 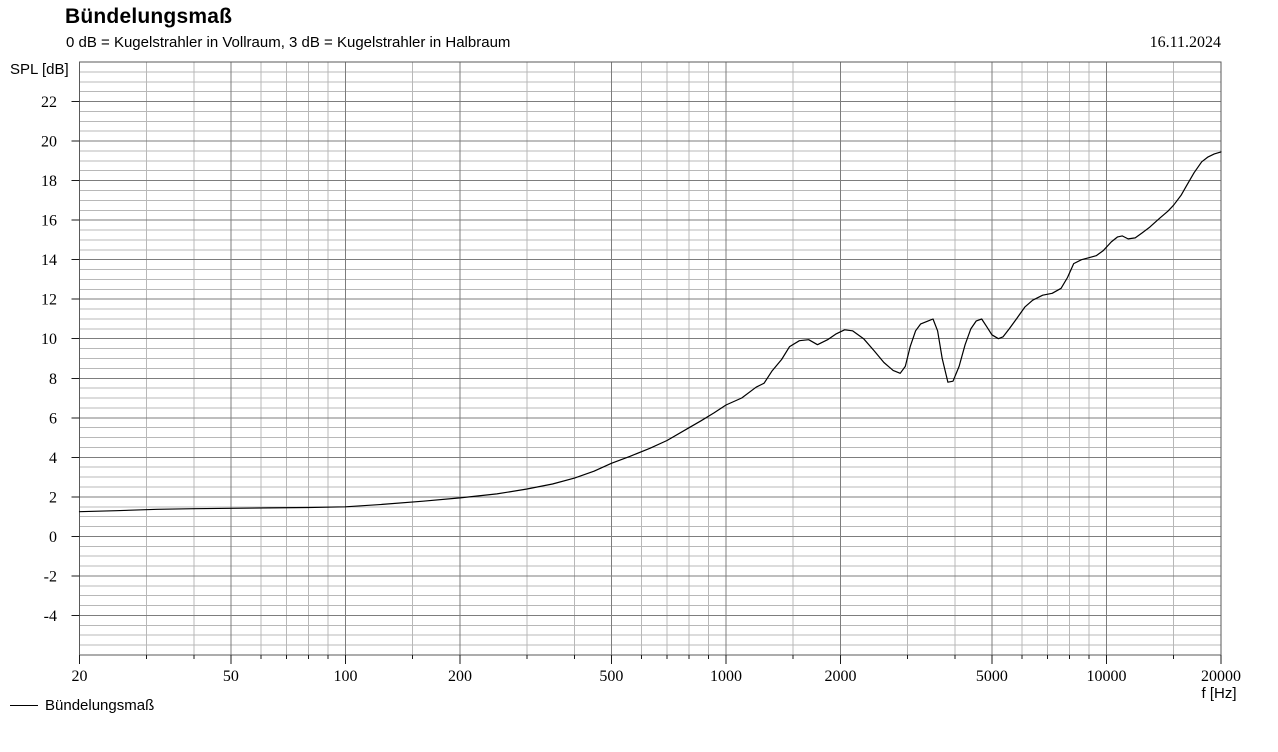 I want to click on y-tick-label: 0, so click(x=53, y=537).